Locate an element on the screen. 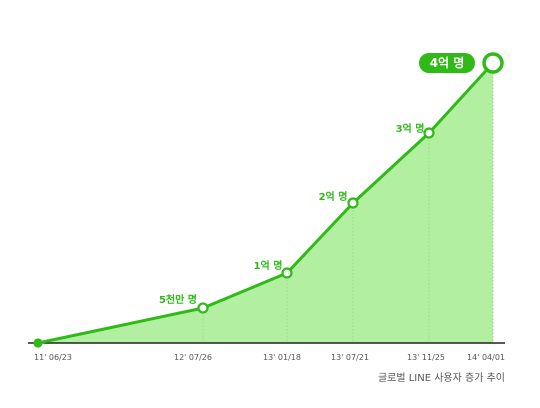  x-tick-label-4: 13' 07/21 is located at coordinates (350, 357).